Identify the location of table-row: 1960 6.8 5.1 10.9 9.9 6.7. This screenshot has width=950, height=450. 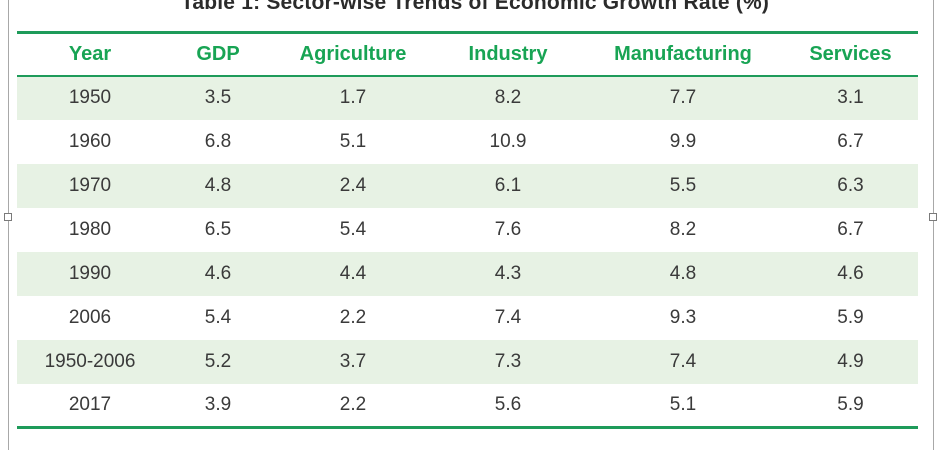
(467, 142).